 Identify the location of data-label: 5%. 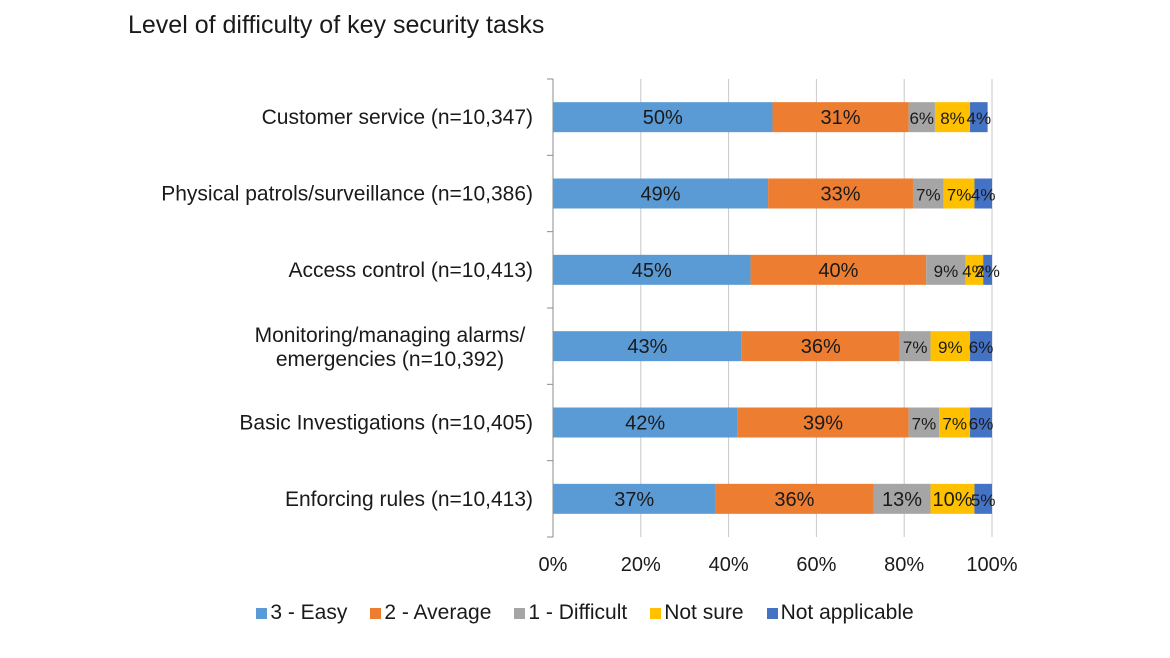
(983, 500).